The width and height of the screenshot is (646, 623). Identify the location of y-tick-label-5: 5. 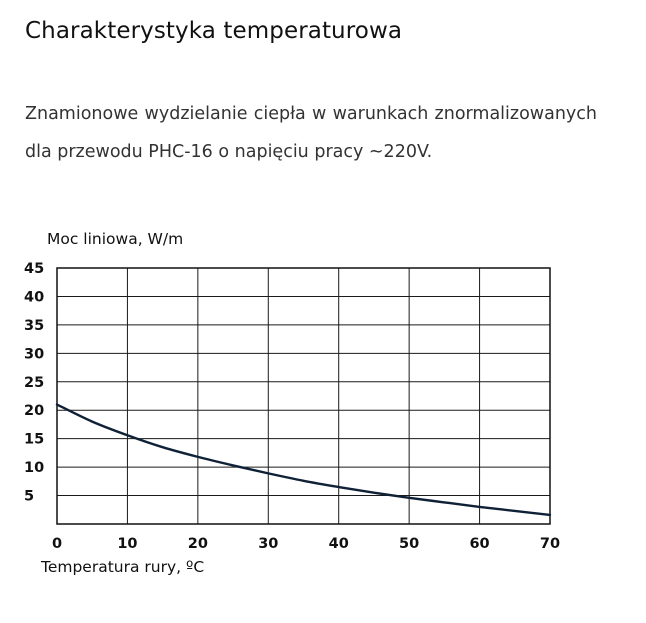
(29, 497).